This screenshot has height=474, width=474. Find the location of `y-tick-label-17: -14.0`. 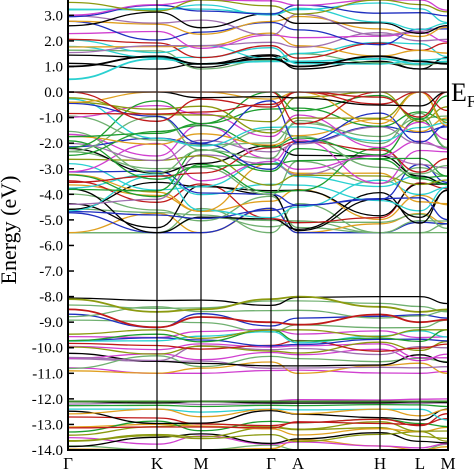

y-tick-label-17: -14.0 is located at coordinates (47, 451).